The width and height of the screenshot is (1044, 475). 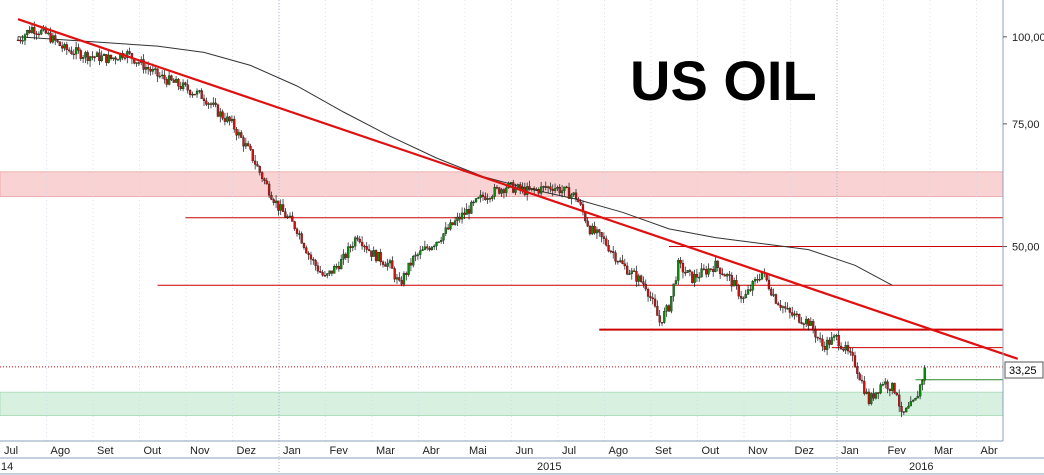 I want to click on month-label-5: Dez, so click(x=247, y=451).